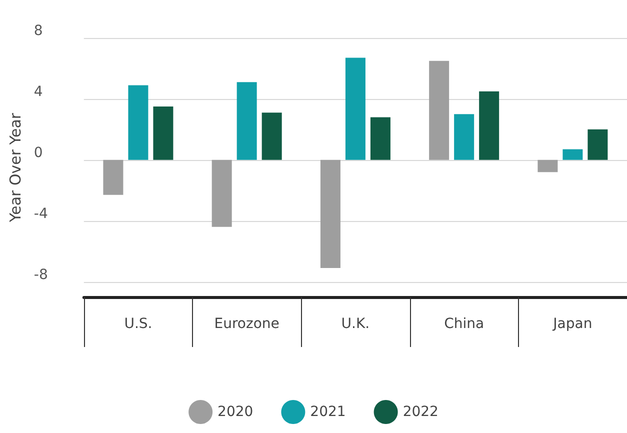 The width and height of the screenshot is (627, 433). Describe the element at coordinates (15, 168) in the screenshot. I see `y-axis-title: Year Over Year` at that location.